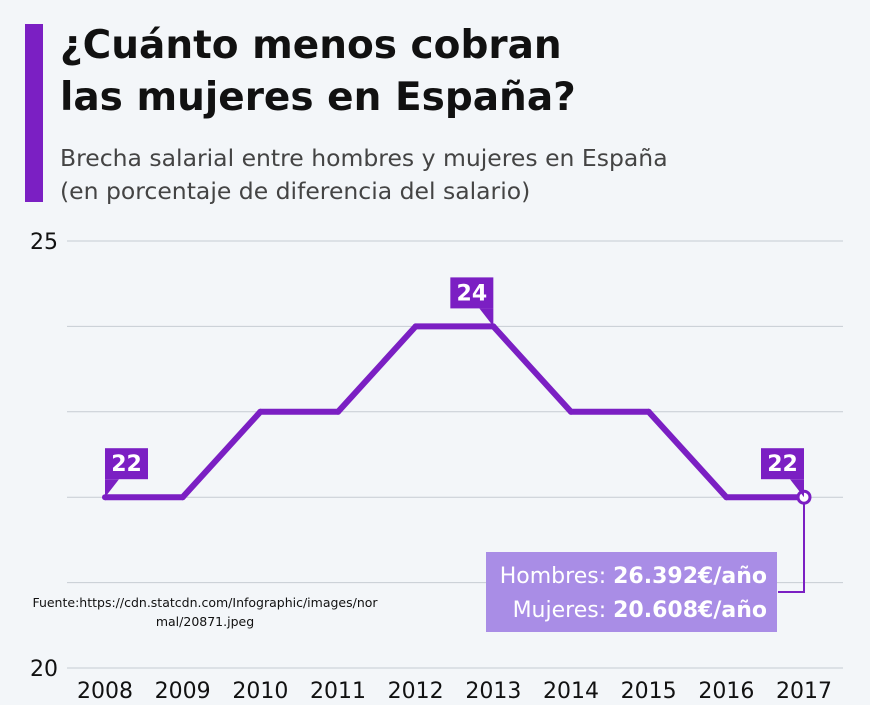 The height and width of the screenshot is (705, 870). I want to click on y-axis-ticks: 25 20, so click(44, 456).